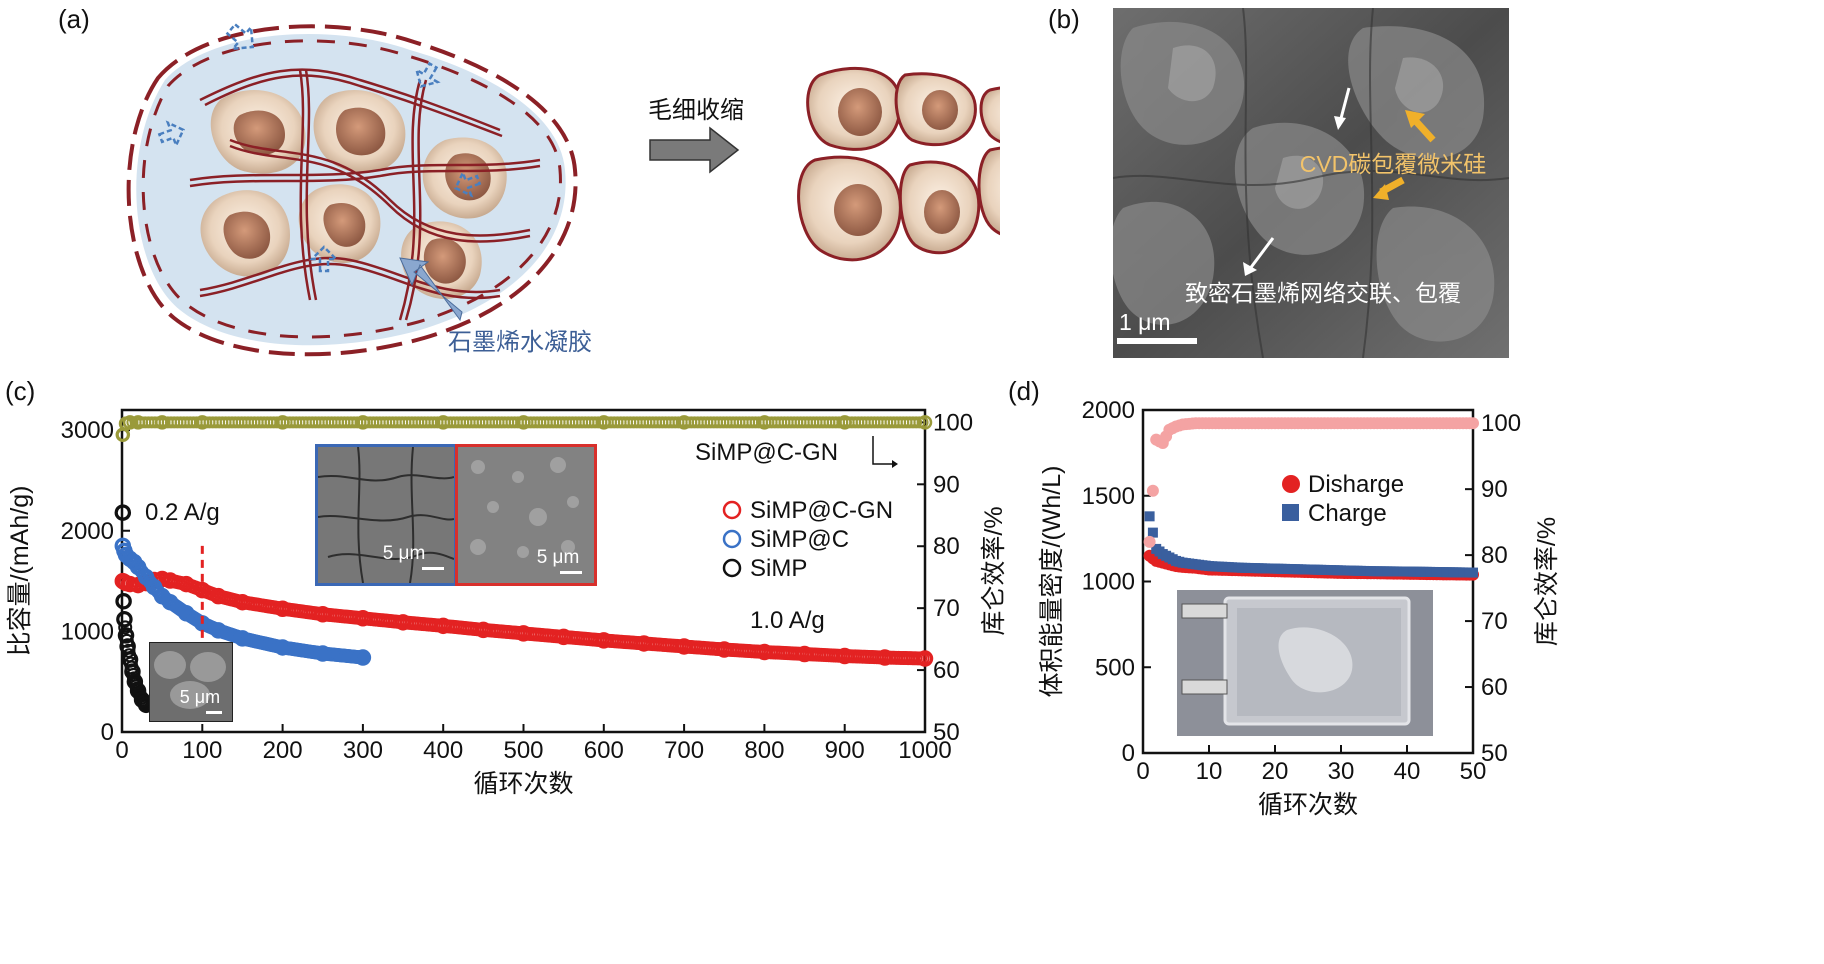 The image size is (1824, 964). What do you see at coordinates (1311, 544) in the screenshot?
I see `series-charge` at bounding box center [1311, 544].